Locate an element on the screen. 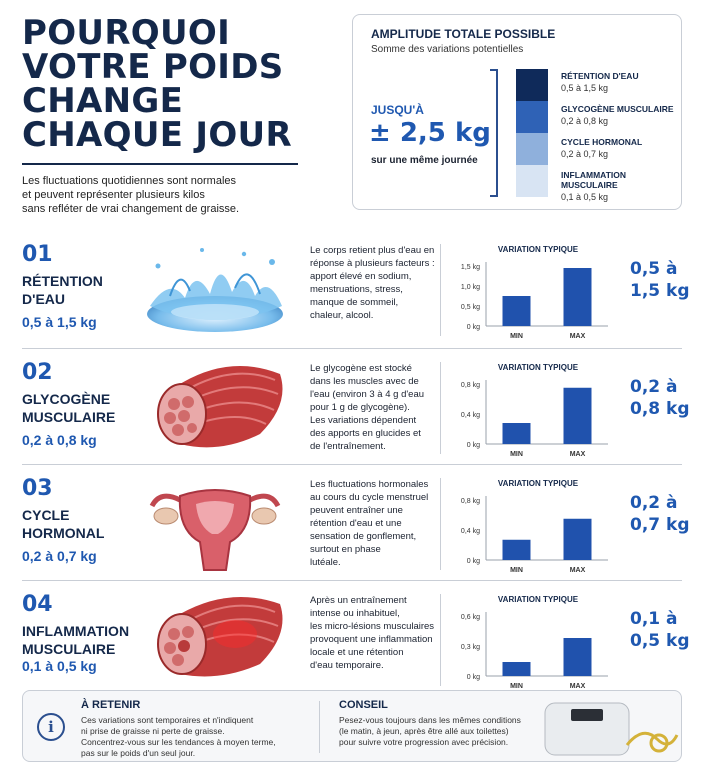 Image resolution: width=702 pixels, height=768 pixels. desc-line: menstruations, stress, is located at coordinates (356, 289).